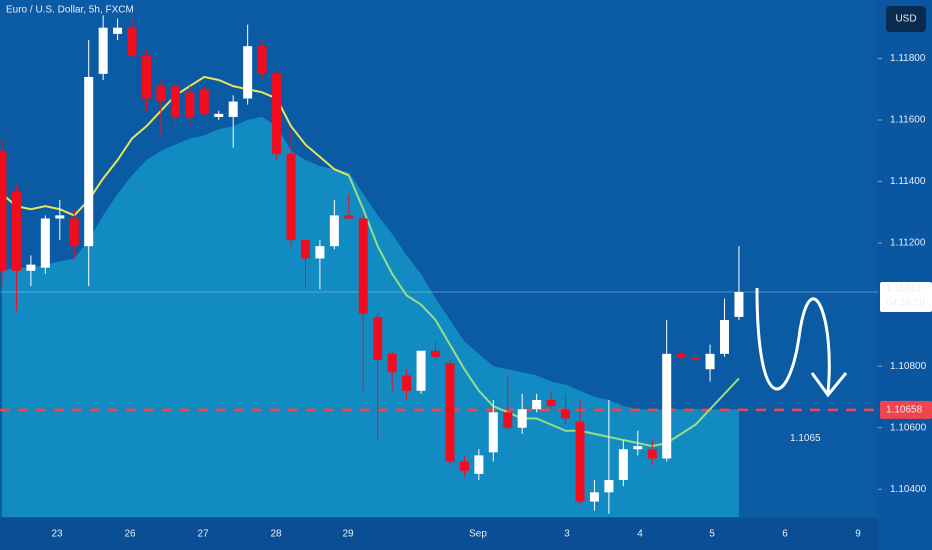 The image size is (932, 550). Describe the element at coordinates (908, 243) in the screenshot. I see `y-tick-label: 1.11200` at that location.